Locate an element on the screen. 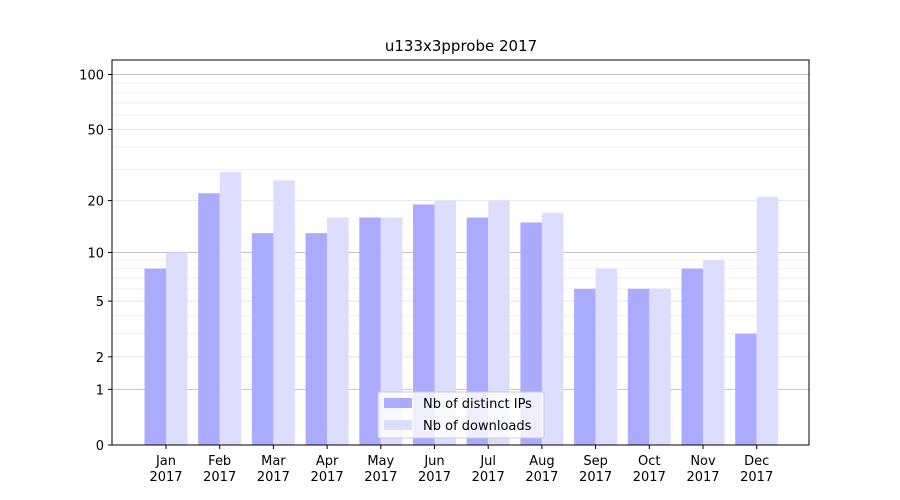  legend-label-ips: Nb of distinct IPs is located at coordinates (477, 404).